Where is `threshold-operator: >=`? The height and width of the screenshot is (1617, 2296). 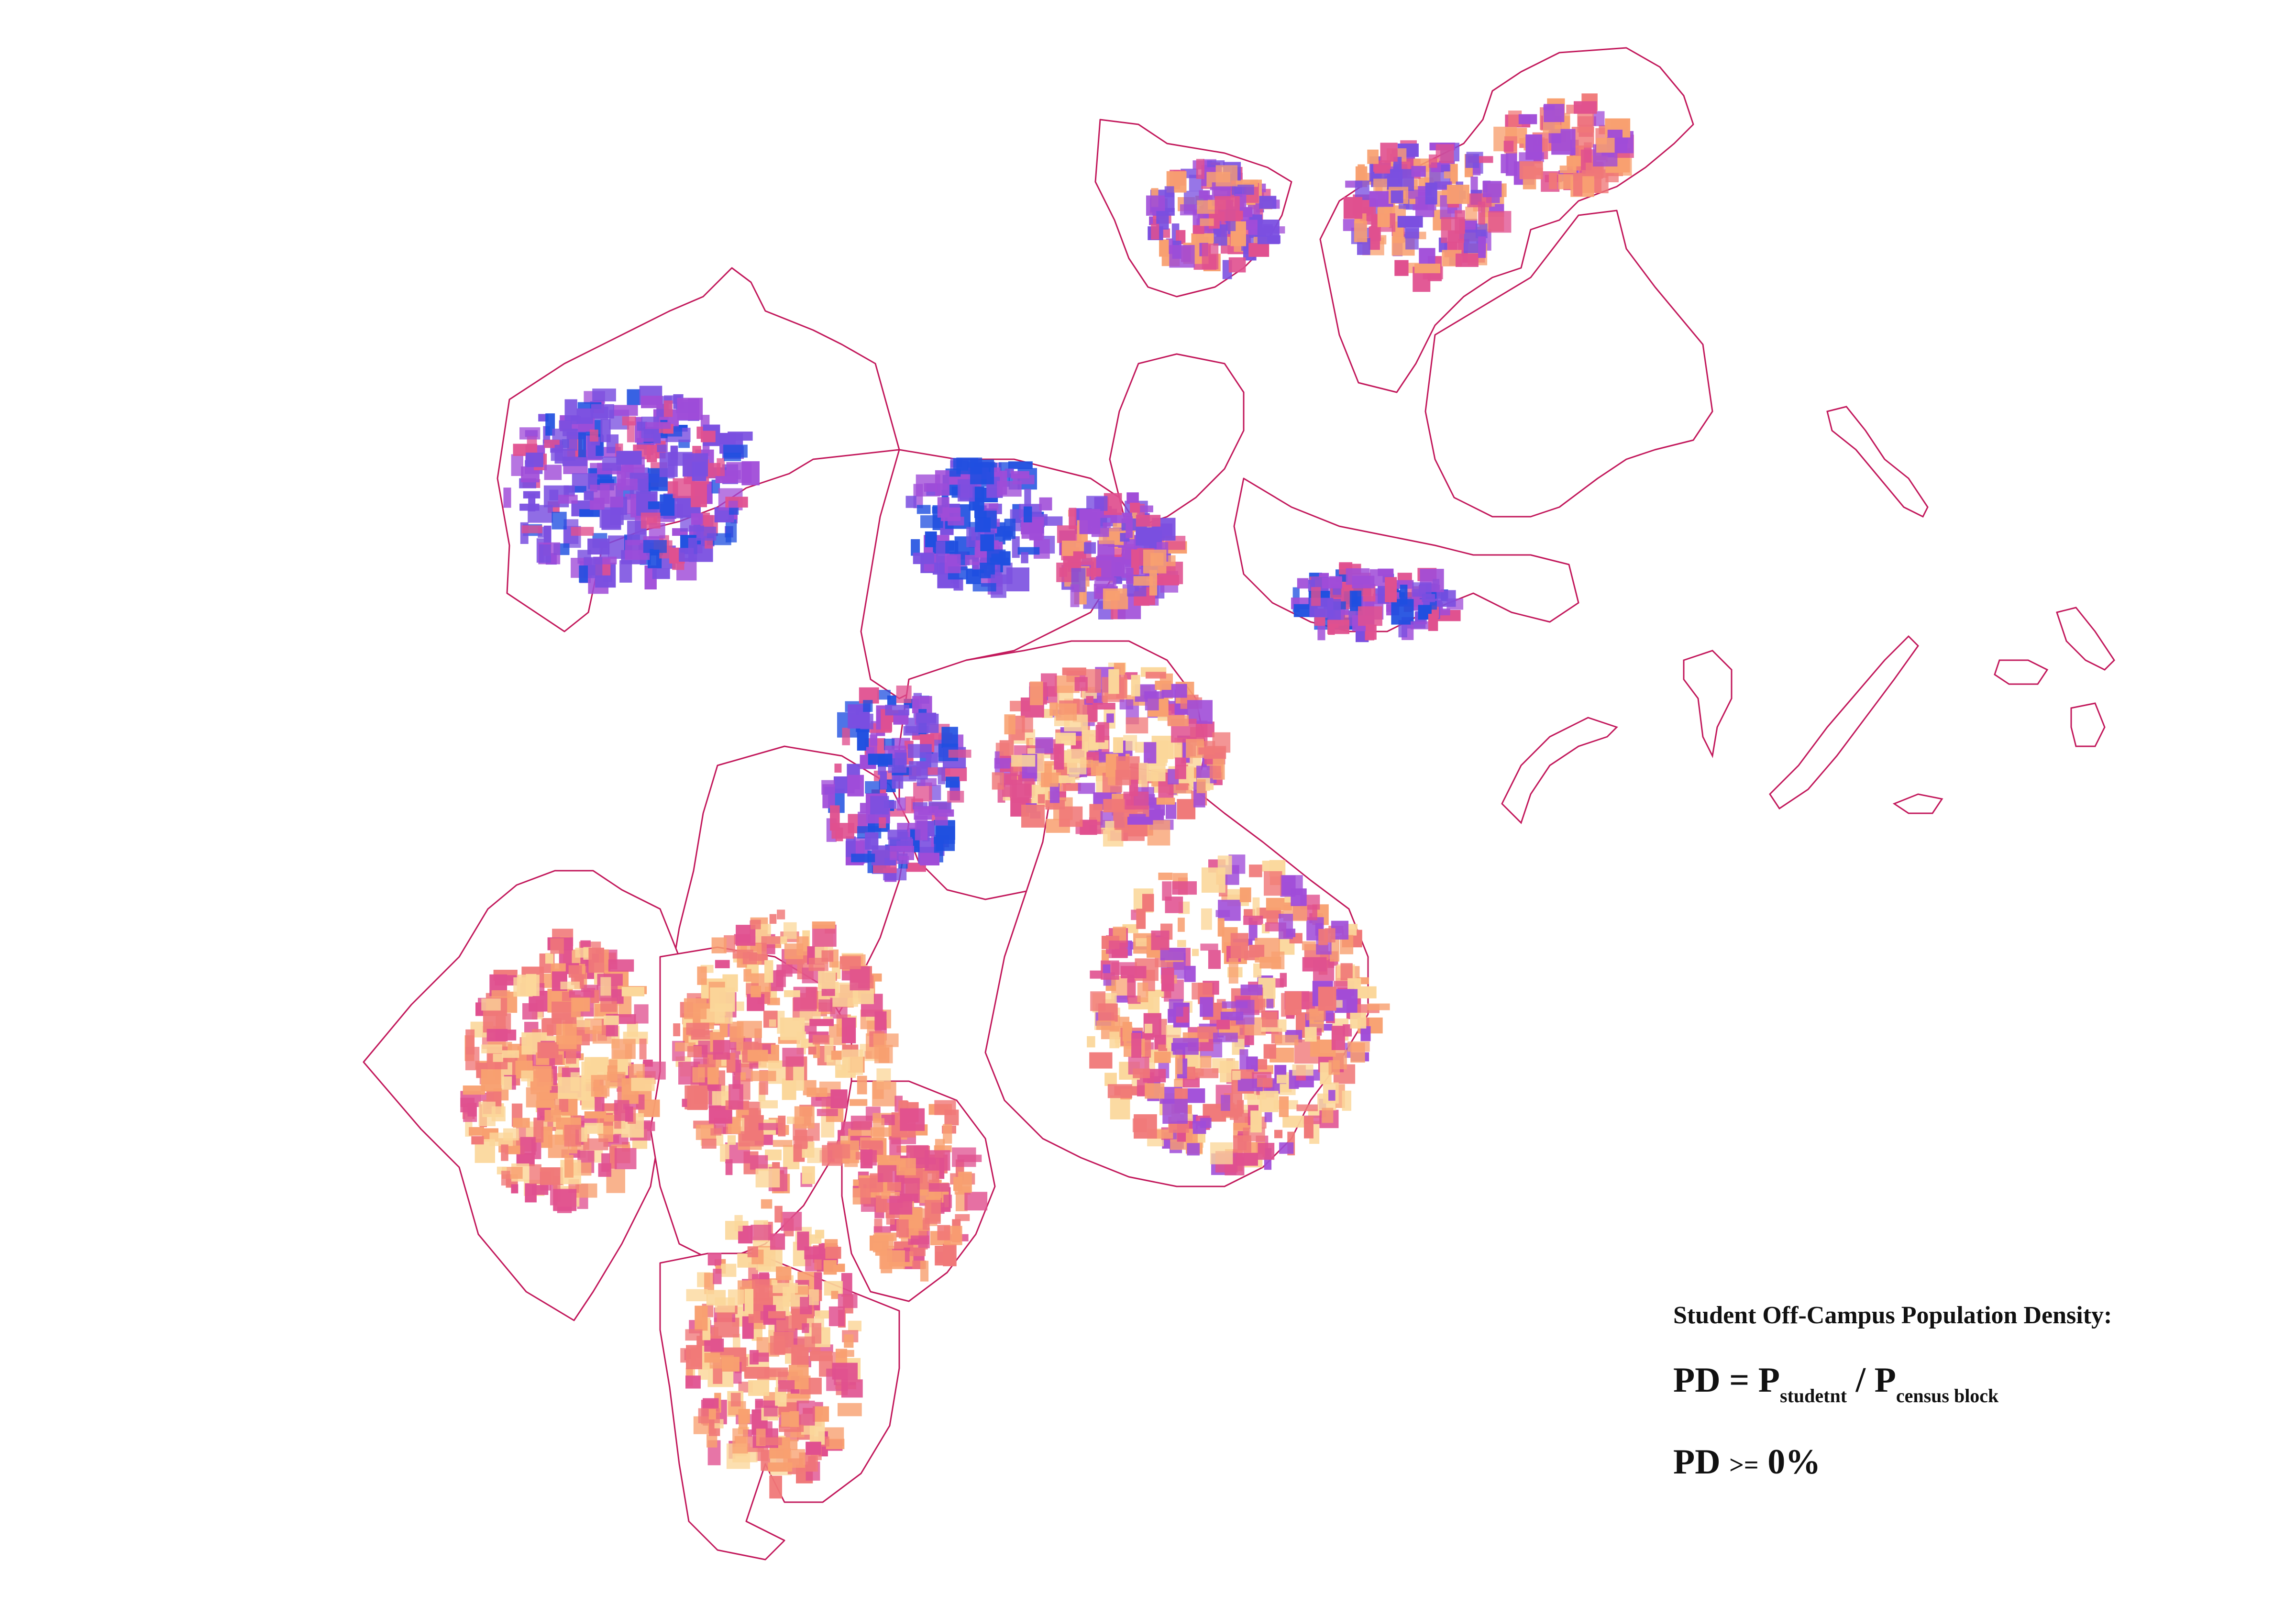
threshold-operator: >= is located at coordinates (1744, 1465).